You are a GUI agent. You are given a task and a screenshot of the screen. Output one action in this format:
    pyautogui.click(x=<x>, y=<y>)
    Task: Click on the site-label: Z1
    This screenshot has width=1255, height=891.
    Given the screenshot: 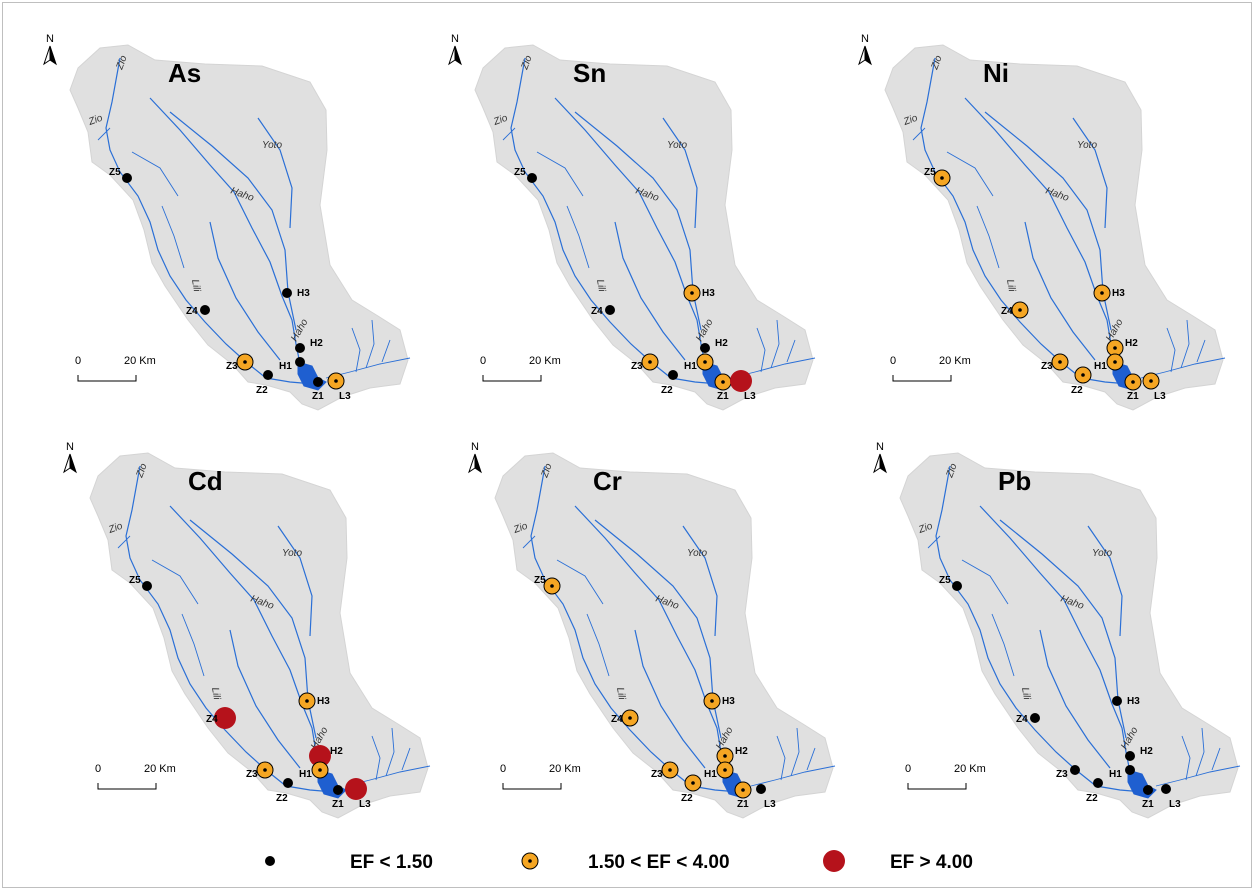 What is the action you would take?
    pyautogui.click(x=1148, y=804)
    